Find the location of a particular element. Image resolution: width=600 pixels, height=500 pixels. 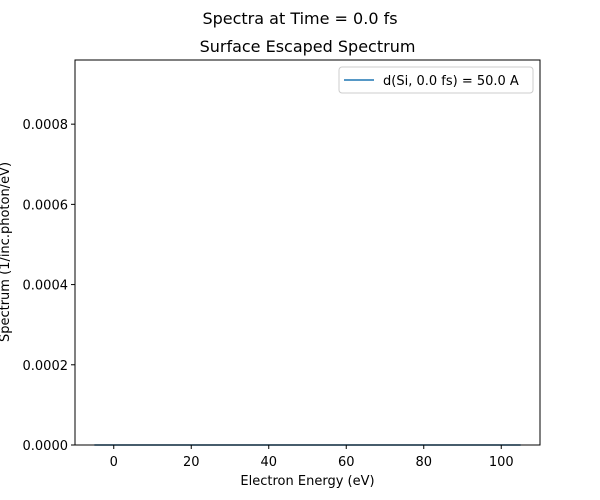

x-tick-label: 40 is located at coordinates (268, 462).